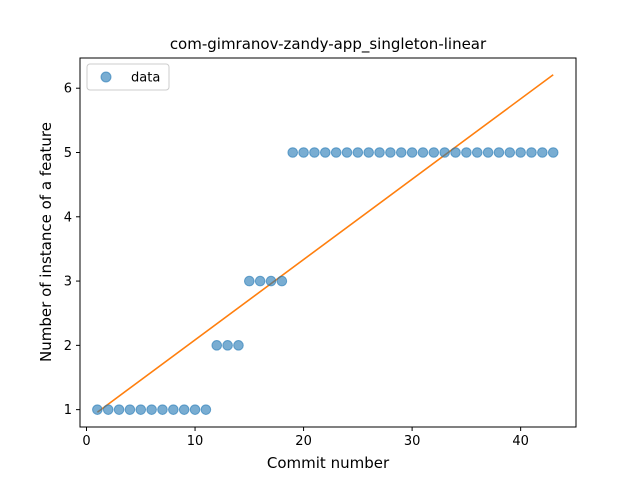 The height and width of the screenshot is (480, 640). Describe the element at coordinates (106, 77) in the screenshot. I see `legend-marker-data` at that location.